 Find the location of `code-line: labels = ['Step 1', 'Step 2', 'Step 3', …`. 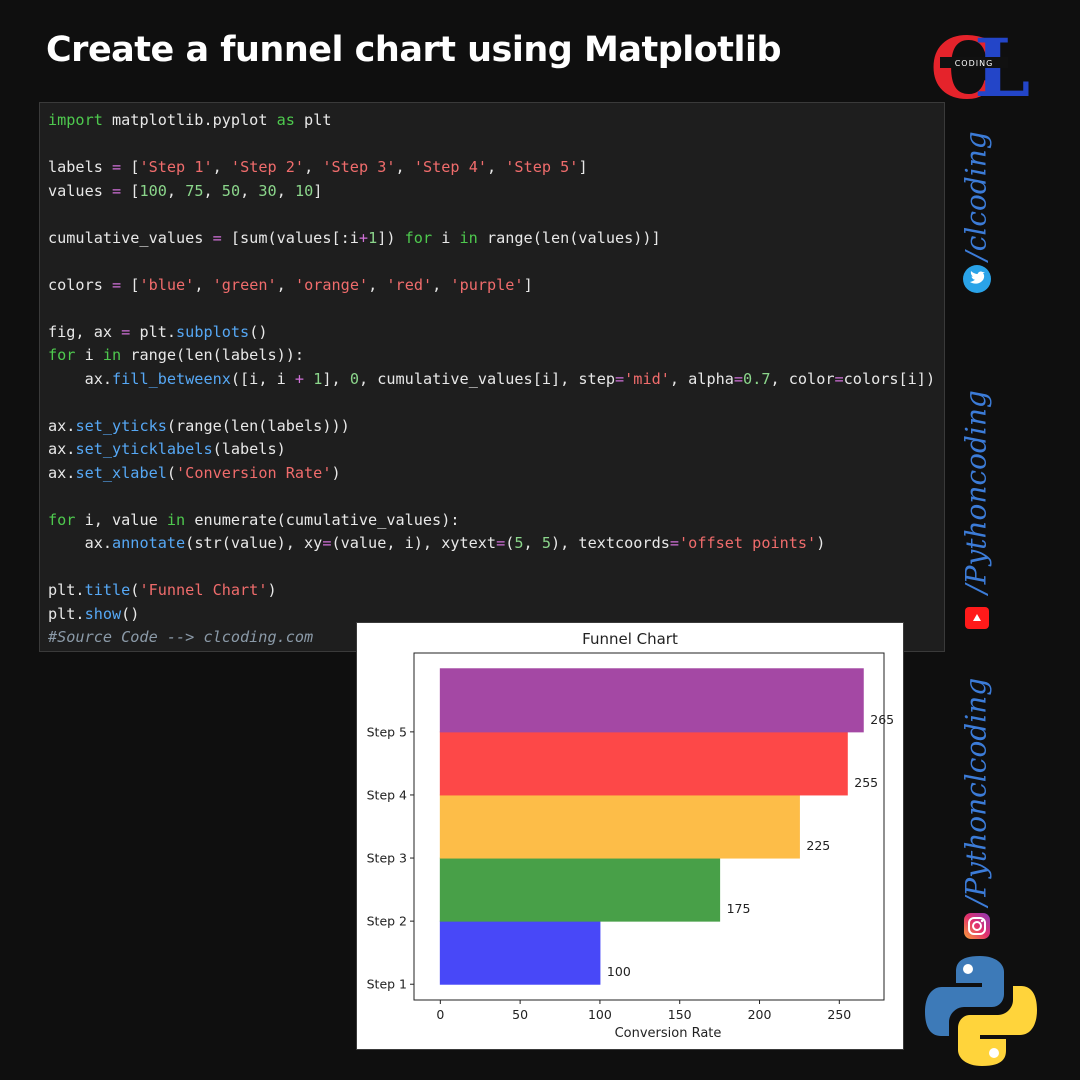

code-line: labels = ['Step 1', 'Step 2', 'Step 3', … is located at coordinates (318, 167).